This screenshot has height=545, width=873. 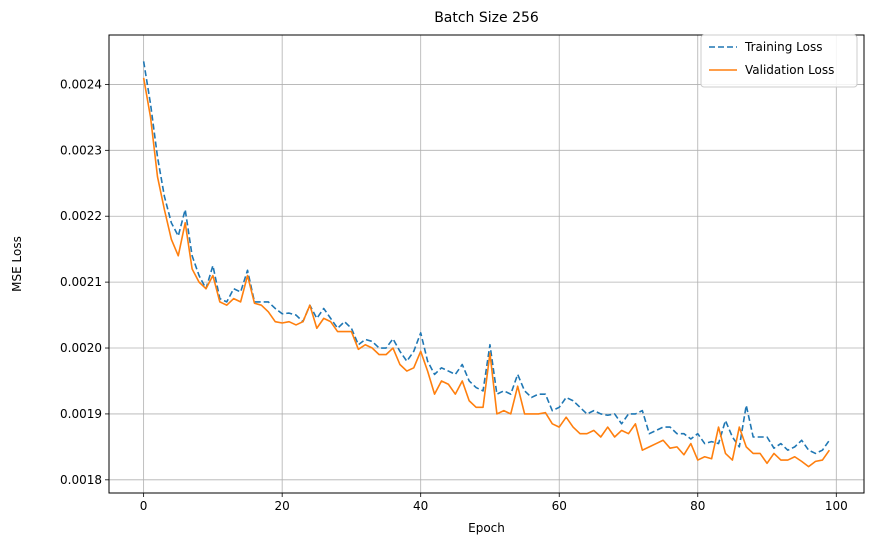 What do you see at coordinates (81, 216) in the screenshot?
I see `y-tick-label: 0.0022` at bounding box center [81, 216].